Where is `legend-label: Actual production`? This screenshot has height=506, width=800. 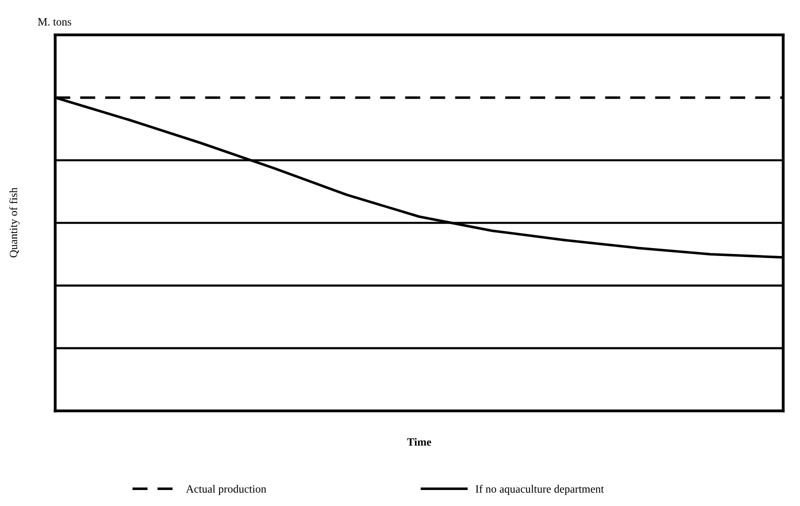 legend-label: Actual production is located at coordinates (226, 489).